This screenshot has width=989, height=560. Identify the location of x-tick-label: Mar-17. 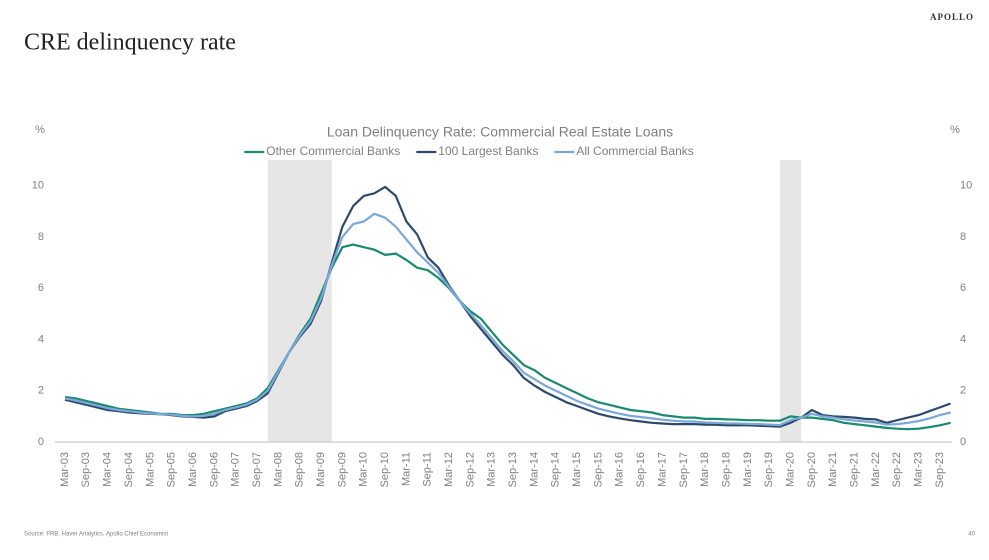
(662, 469).